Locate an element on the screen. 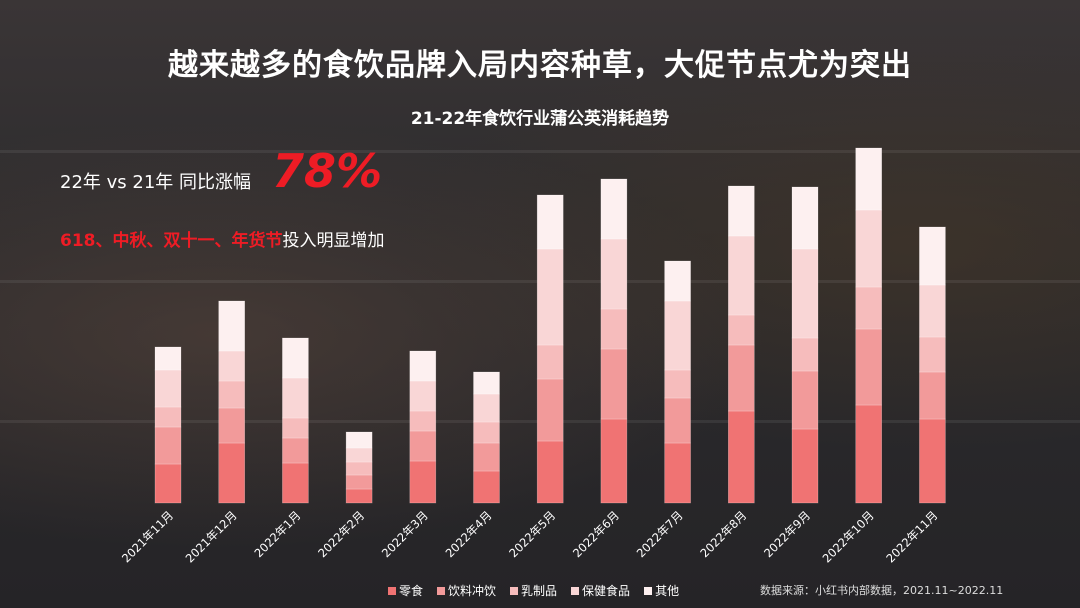 Image resolution: width=1080 pixels, height=608 pixels. legend-item: 零食 is located at coordinates (405, 590).